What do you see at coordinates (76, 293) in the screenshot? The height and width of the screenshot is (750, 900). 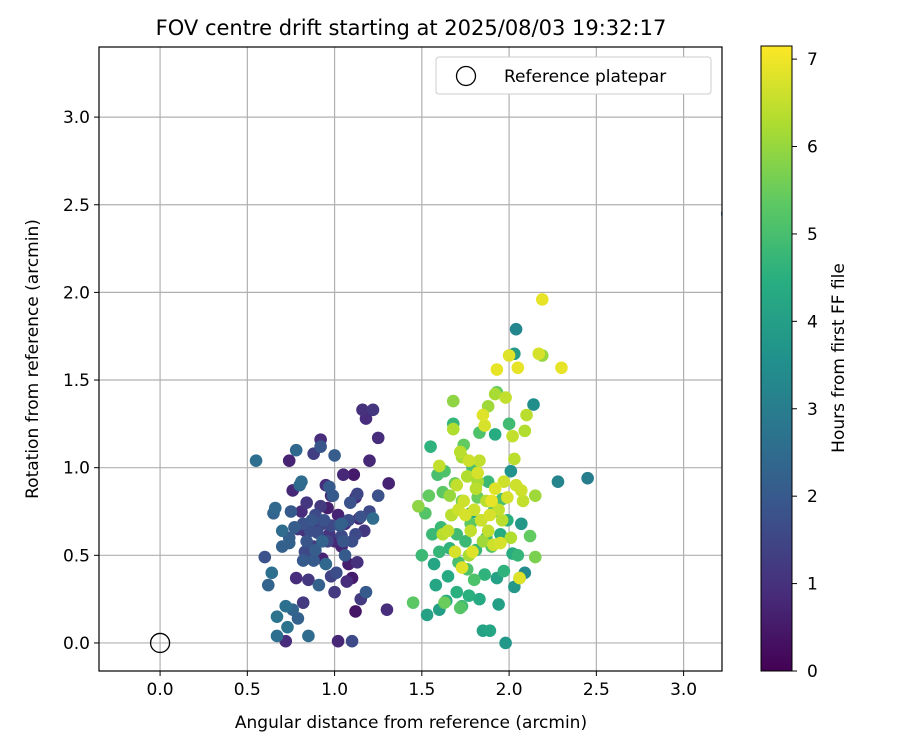 I see `y-tick-label: 2.0` at bounding box center [76, 293].